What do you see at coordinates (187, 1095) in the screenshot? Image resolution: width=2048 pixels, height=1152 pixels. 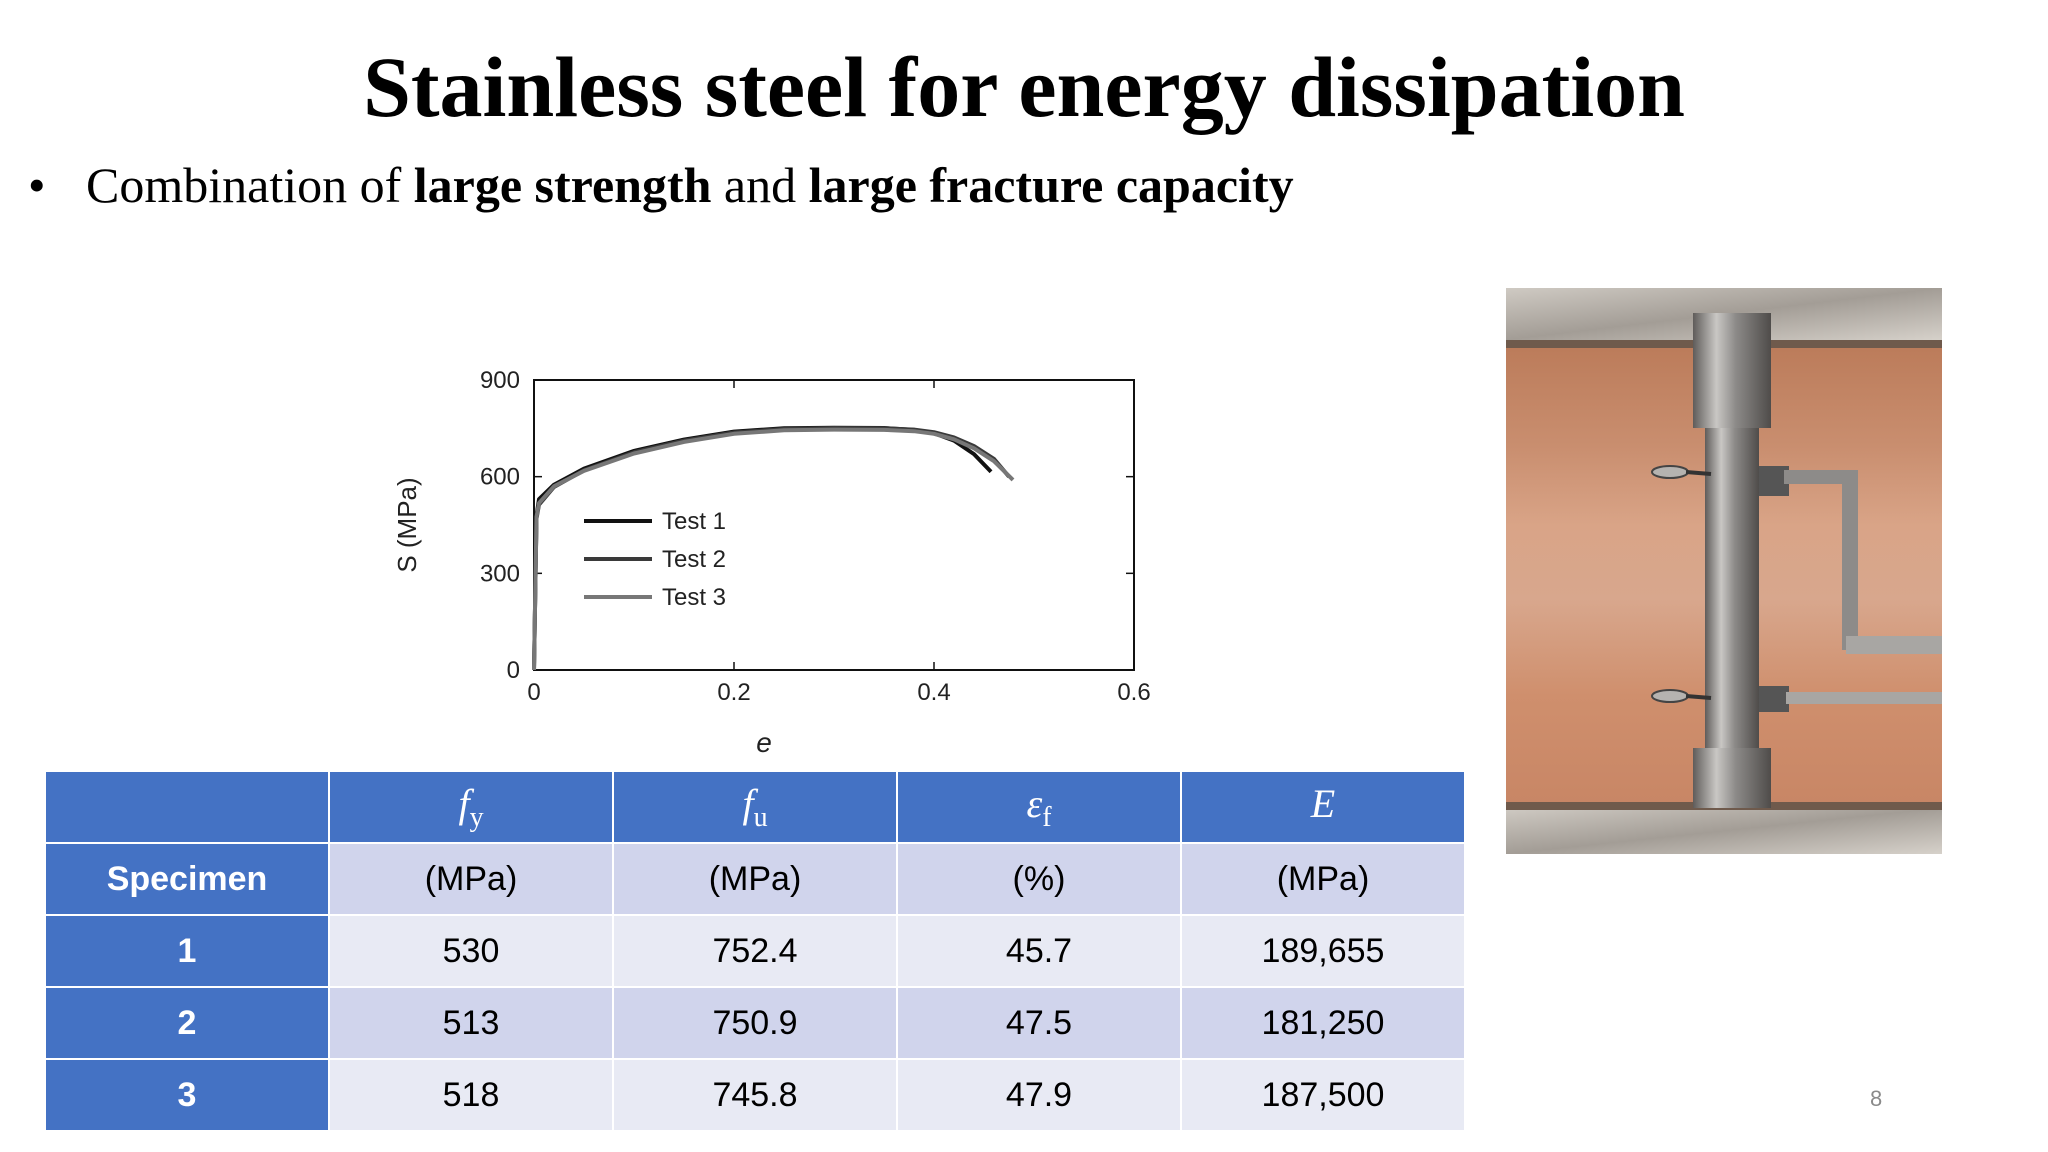 I see `specimen-label: 3` at bounding box center [187, 1095].